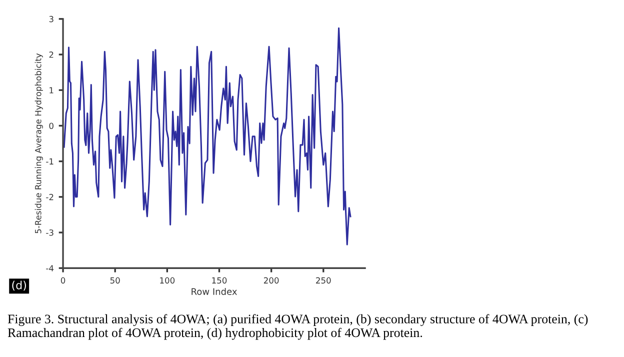 The image size is (624, 357). What do you see at coordinates (219, 280) in the screenshot?
I see `x-tick-label: 150` at bounding box center [219, 280].